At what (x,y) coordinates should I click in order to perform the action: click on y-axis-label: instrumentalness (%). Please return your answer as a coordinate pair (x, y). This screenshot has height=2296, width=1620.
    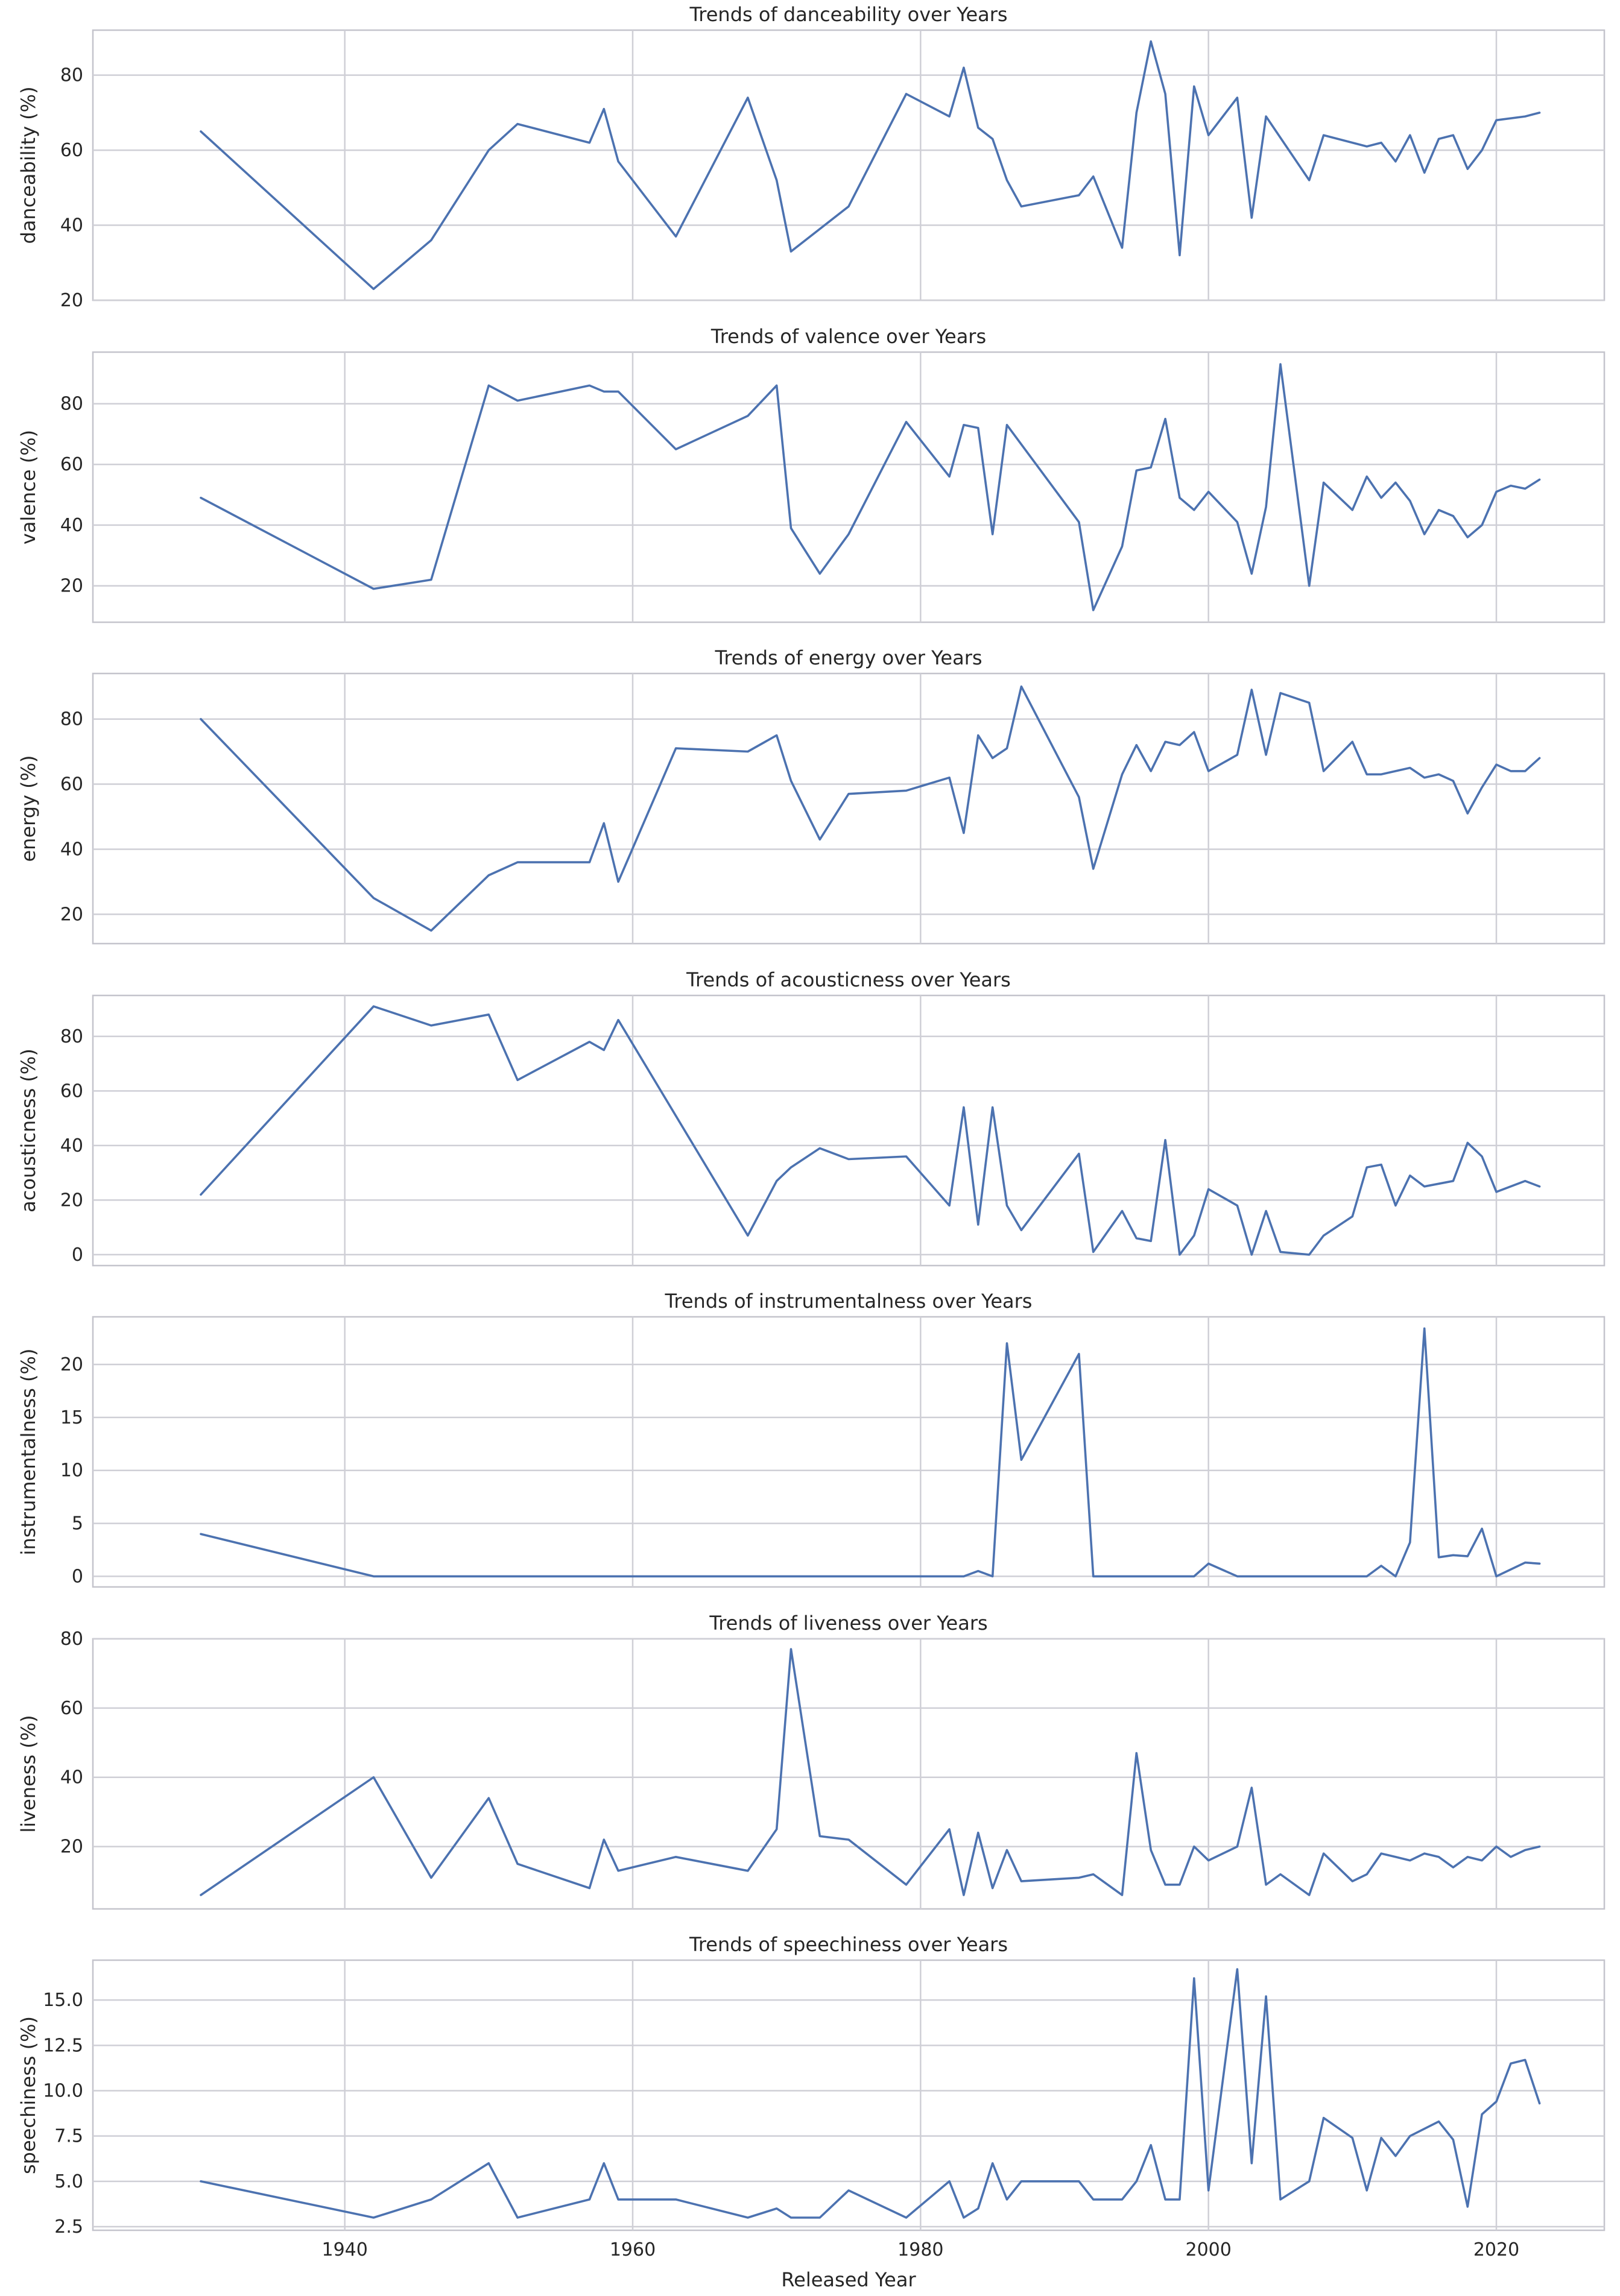
    Looking at the image, I should click on (29, 1452).